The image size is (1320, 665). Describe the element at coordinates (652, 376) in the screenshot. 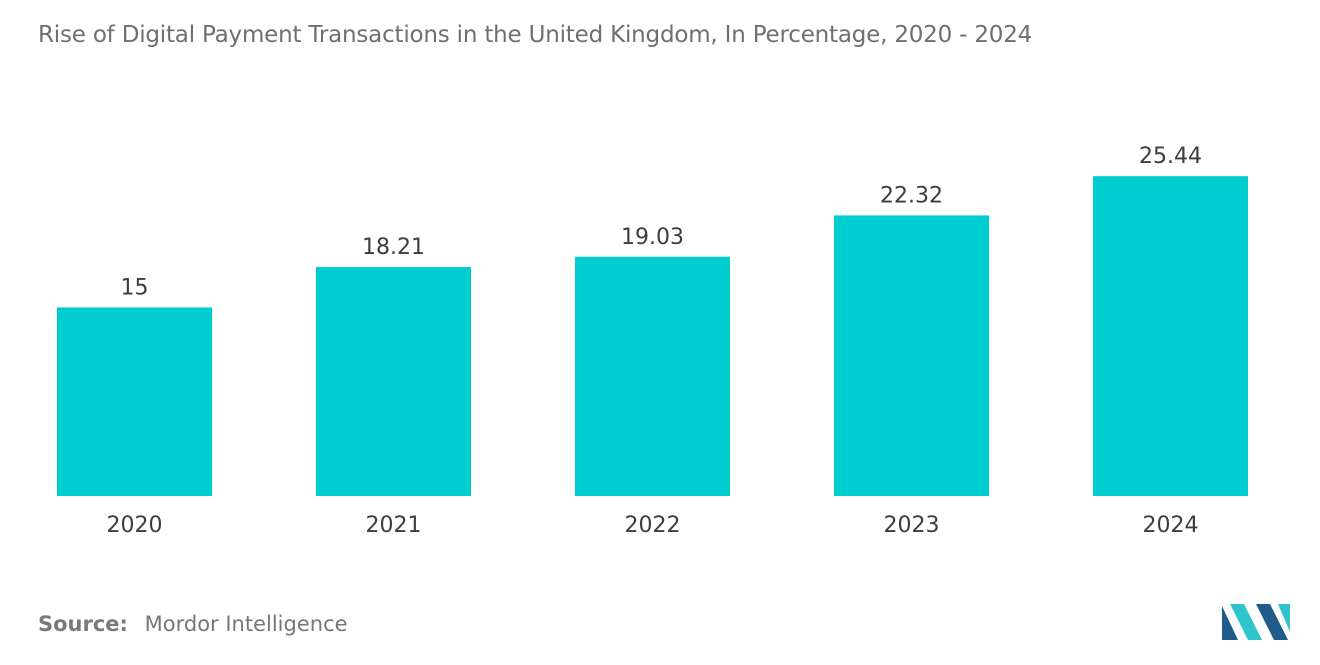

I see `bar-2022` at that location.